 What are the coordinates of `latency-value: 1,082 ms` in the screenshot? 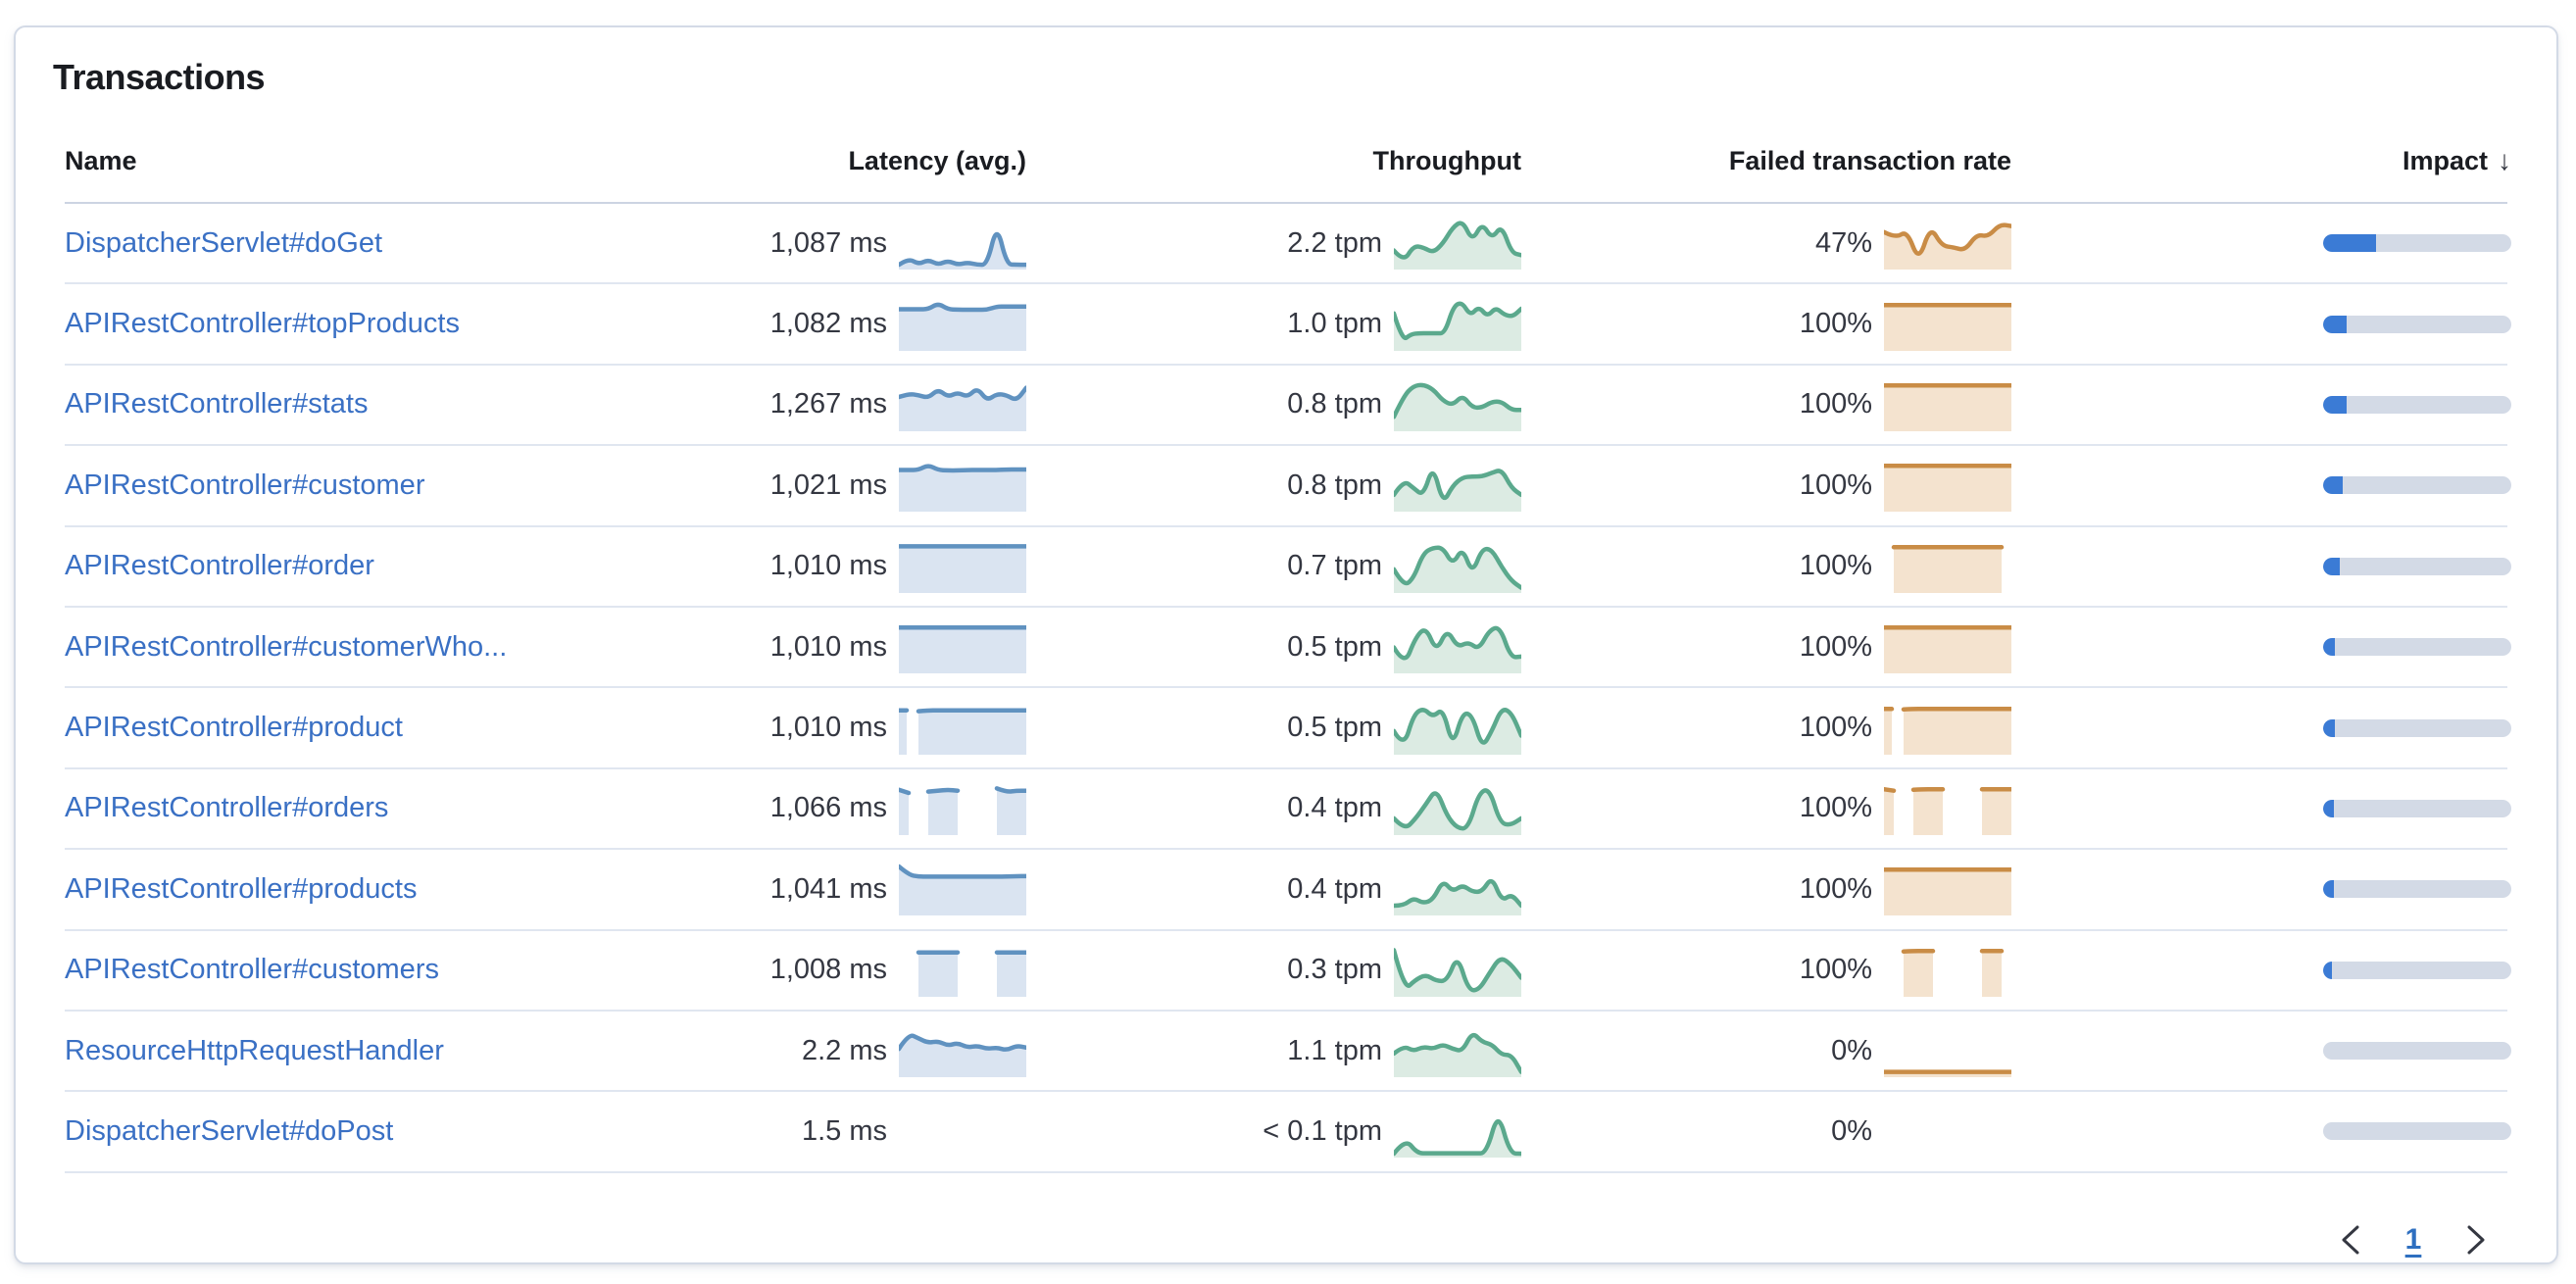 It's located at (828, 324).